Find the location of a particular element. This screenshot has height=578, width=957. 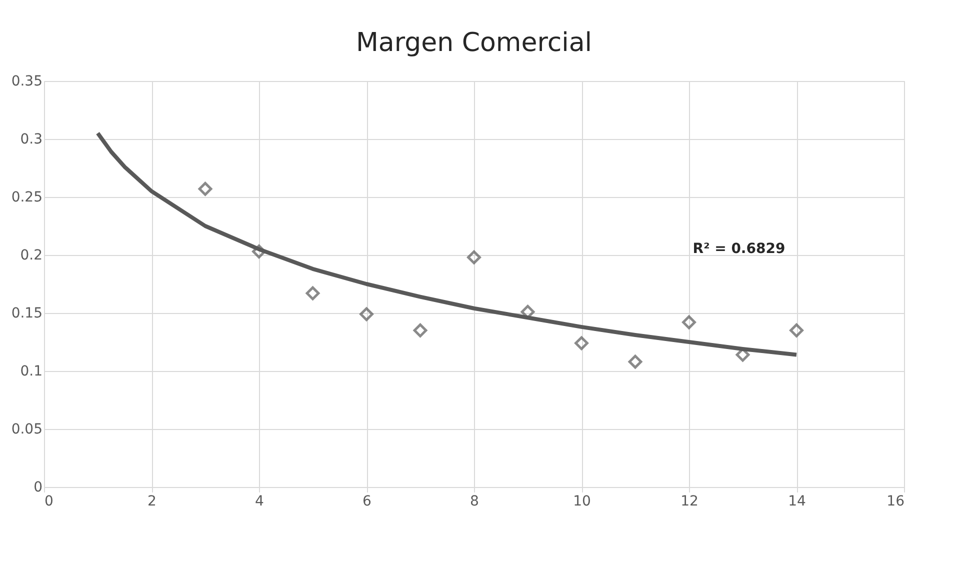

x-tick-label: 2 is located at coordinates (152, 502).